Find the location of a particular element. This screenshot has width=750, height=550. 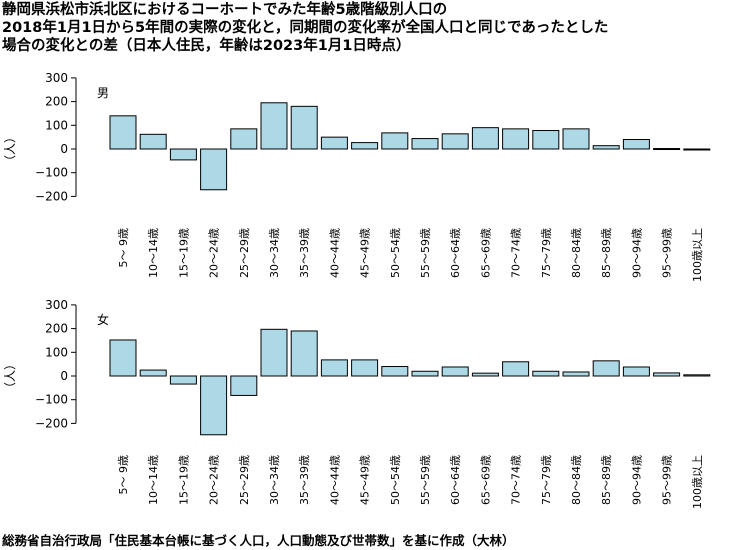

title-line-3: 場合の変化との差（日本人住民，年齢は2023年1月1日時点） is located at coordinates (206, 46).